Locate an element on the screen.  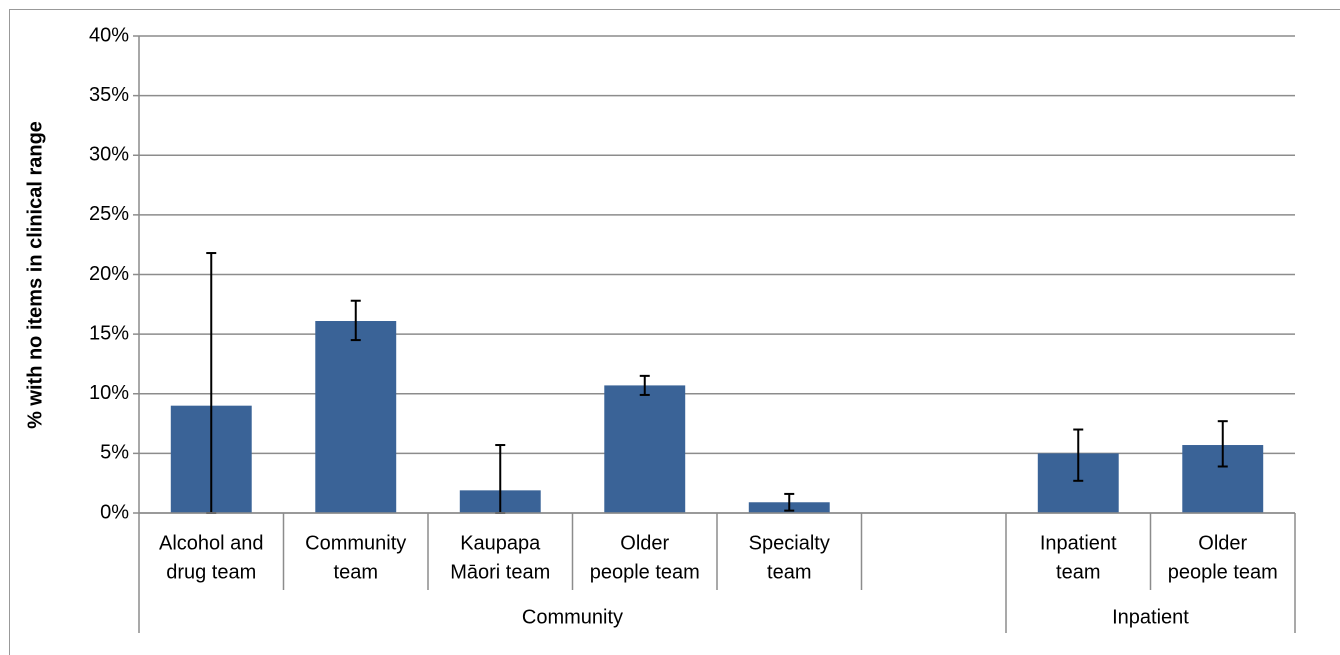
group-label: Community is located at coordinates (572, 617).